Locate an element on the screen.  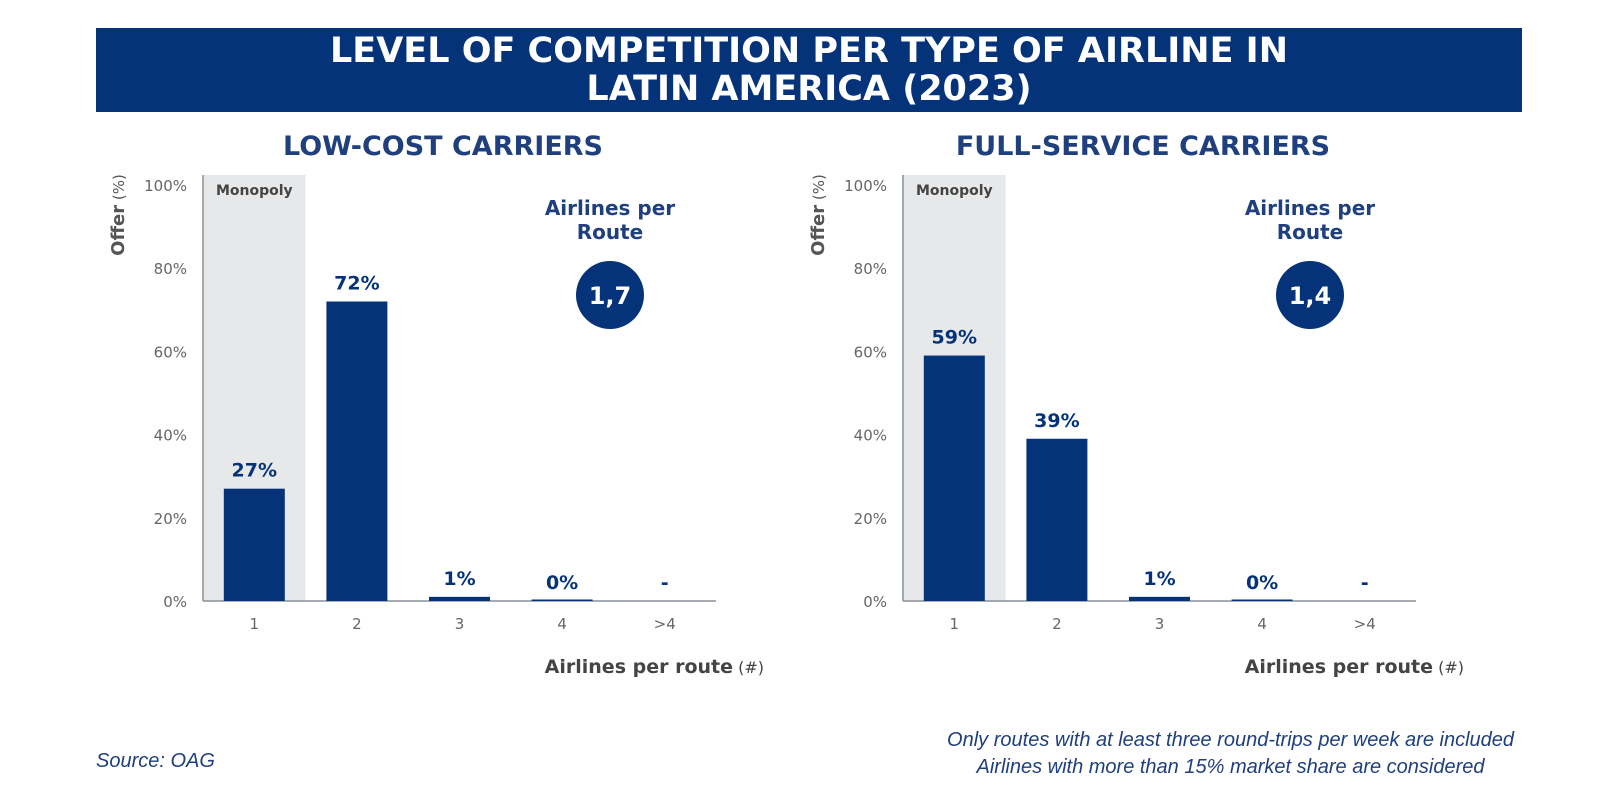
title-line-2: LATIN AMERICA (2023) is located at coordinates (809, 89).